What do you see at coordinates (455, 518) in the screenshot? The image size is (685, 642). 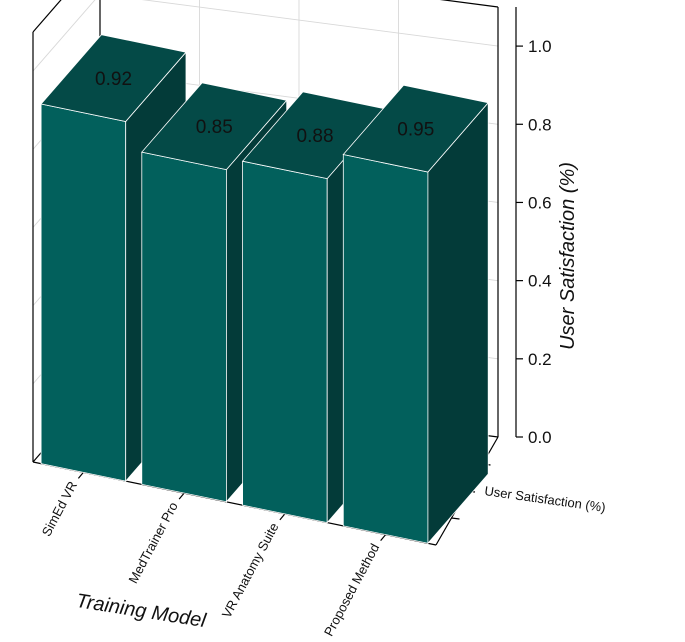 I see `depth-tick` at bounding box center [455, 518].